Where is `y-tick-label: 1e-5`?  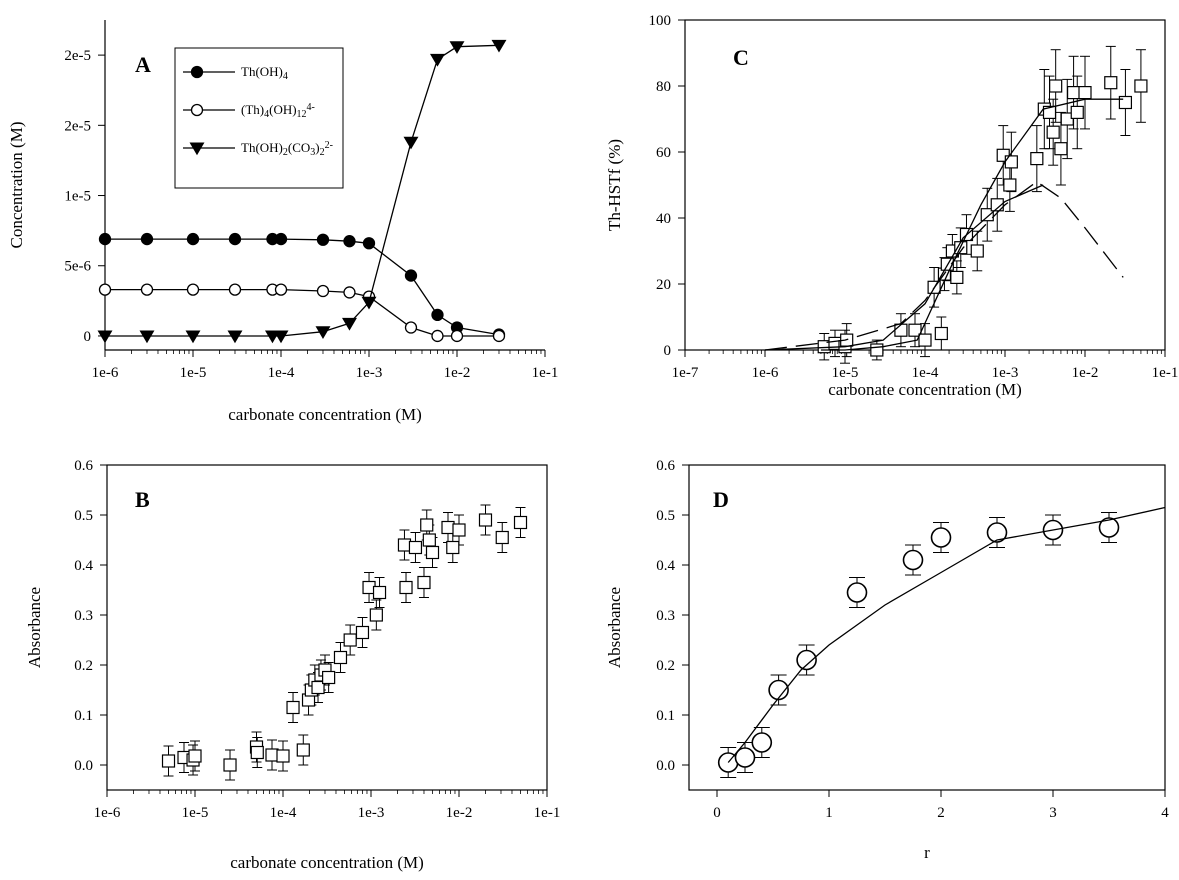
y-tick-label: 1e-5 is located at coordinates (77, 197).